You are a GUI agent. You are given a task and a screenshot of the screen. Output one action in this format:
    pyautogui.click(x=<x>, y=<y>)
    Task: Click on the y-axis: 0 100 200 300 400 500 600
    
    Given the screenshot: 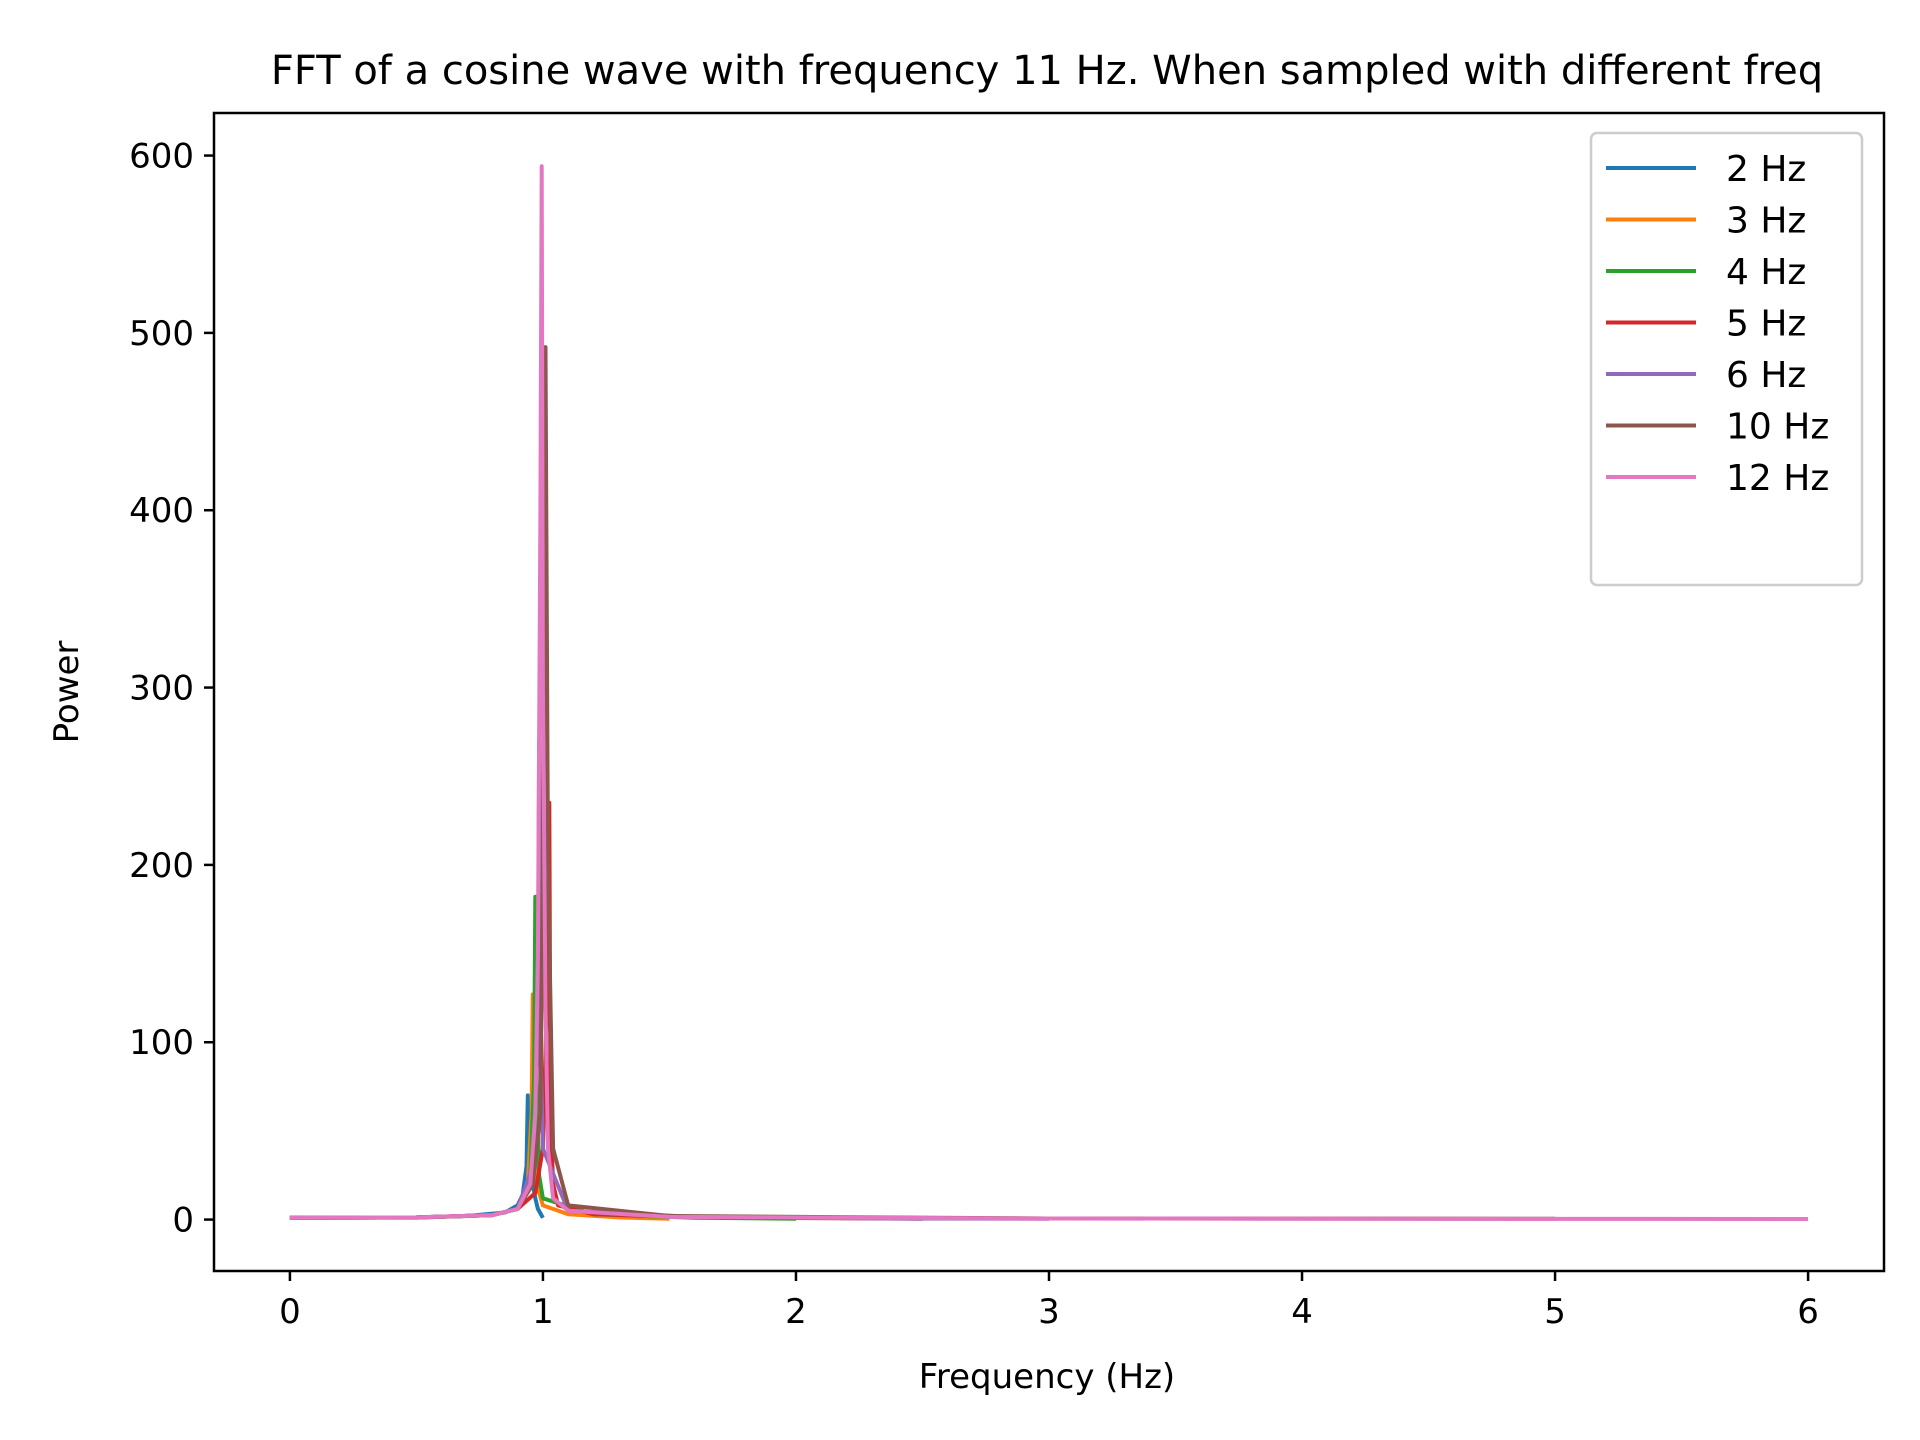 What is the action you would take?
    pyautogui.click(x=171, y=689)
    